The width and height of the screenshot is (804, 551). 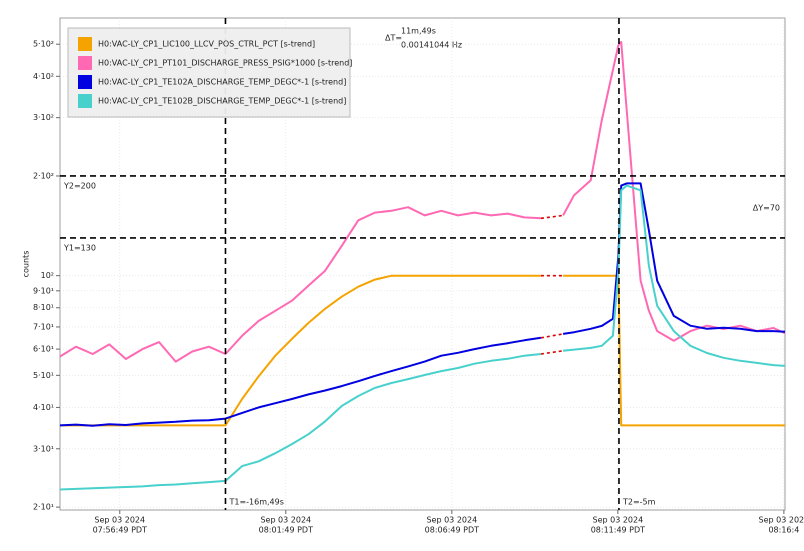 I want to click on x-tick-label: 07:56:49 PDT, so click(x=120, y=530).